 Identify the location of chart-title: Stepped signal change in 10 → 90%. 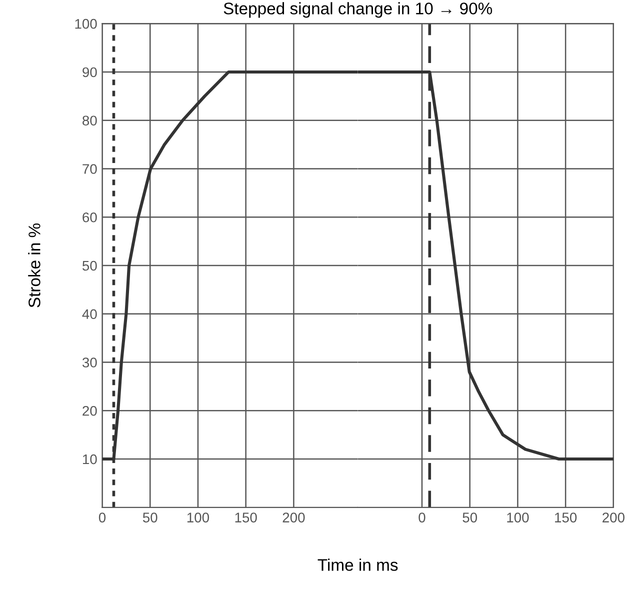
(358, 10).